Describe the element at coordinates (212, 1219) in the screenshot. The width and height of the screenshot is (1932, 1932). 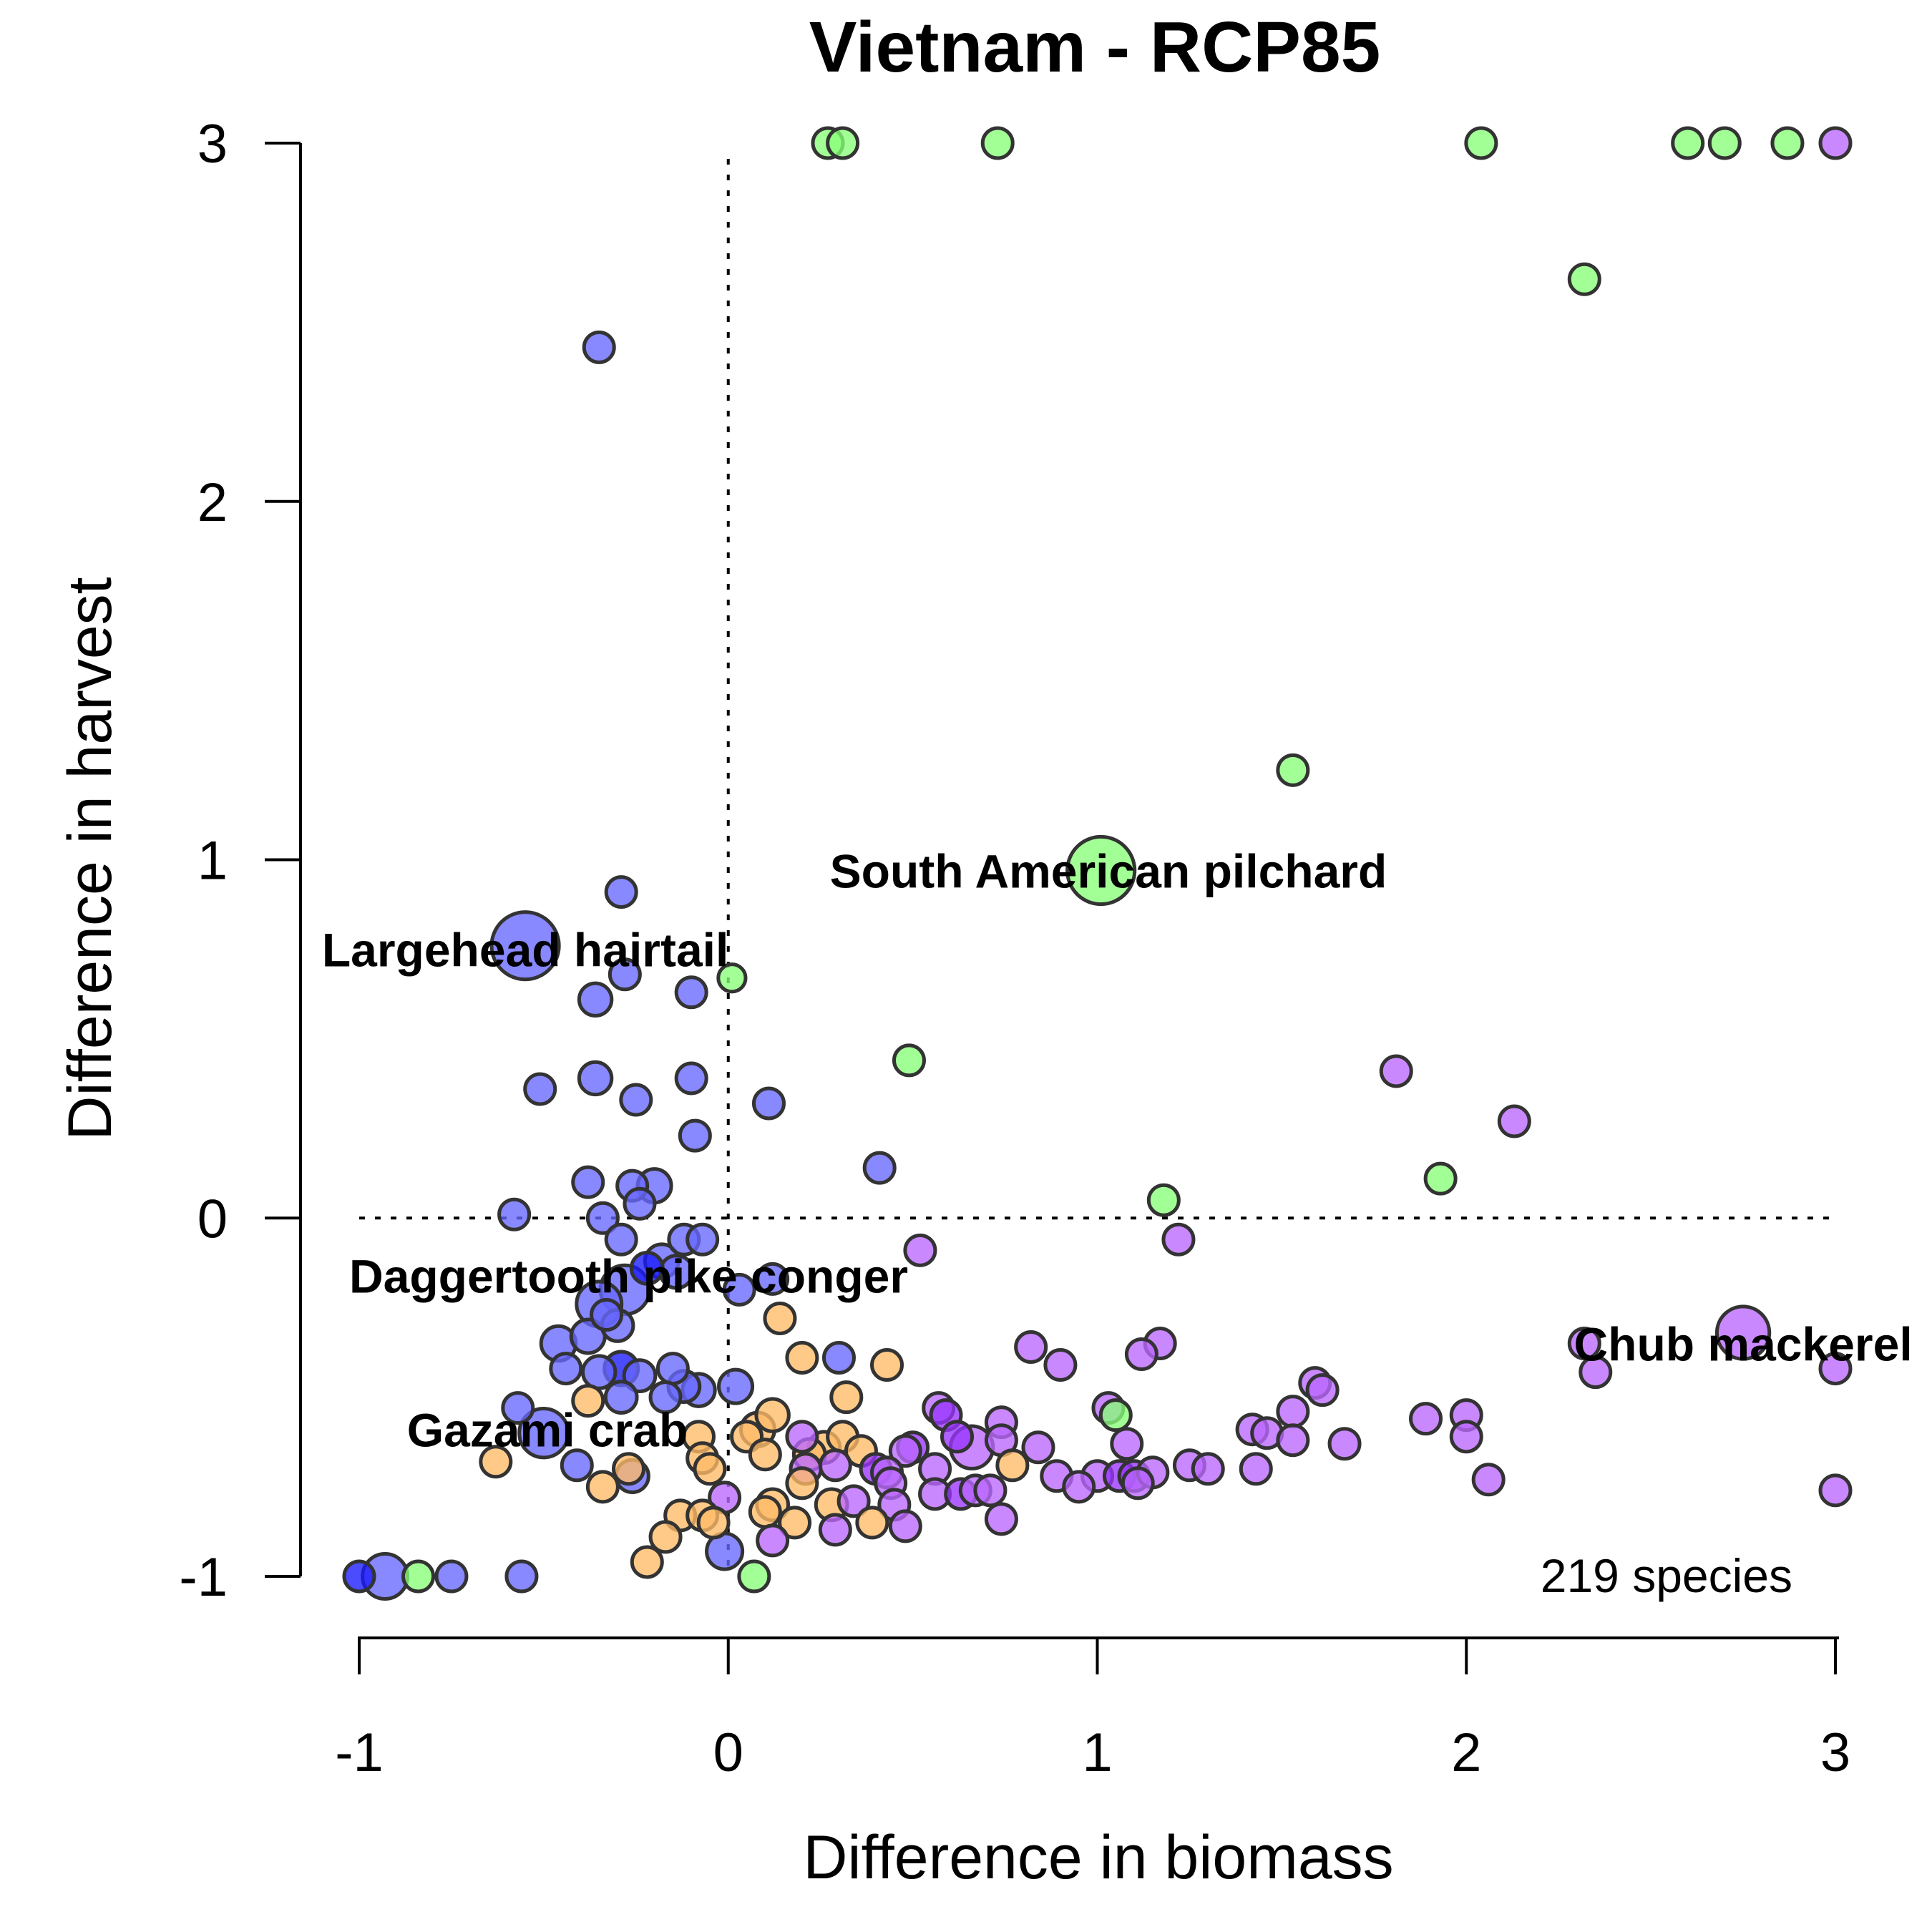
I see `y-tick-label: 0` at that location.